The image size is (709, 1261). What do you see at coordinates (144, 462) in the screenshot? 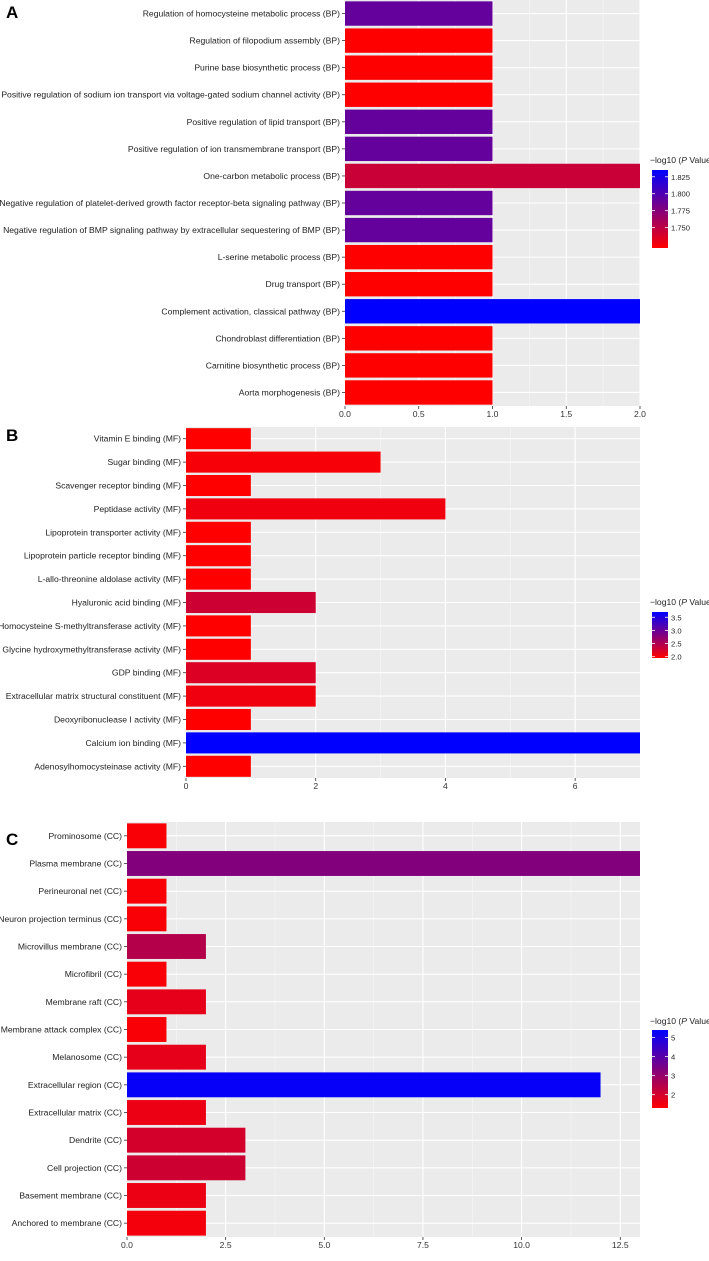
I see `category-label: Sugar binding (MF)` at bounding box center [144, 462].